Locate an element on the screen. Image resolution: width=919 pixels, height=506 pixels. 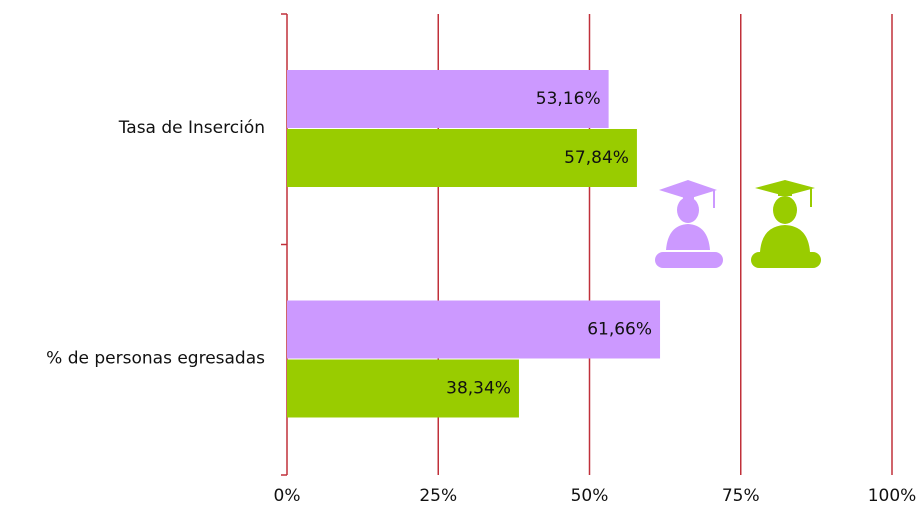
male-graduate-icon is located at coordinates (786, 224).